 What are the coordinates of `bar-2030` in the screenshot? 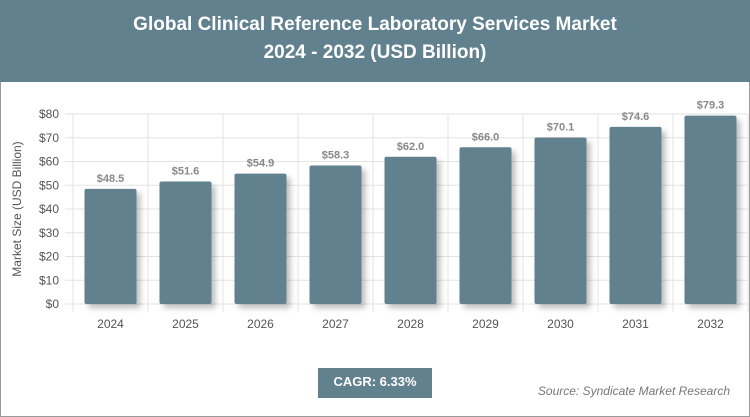 It's located at (560, 220).